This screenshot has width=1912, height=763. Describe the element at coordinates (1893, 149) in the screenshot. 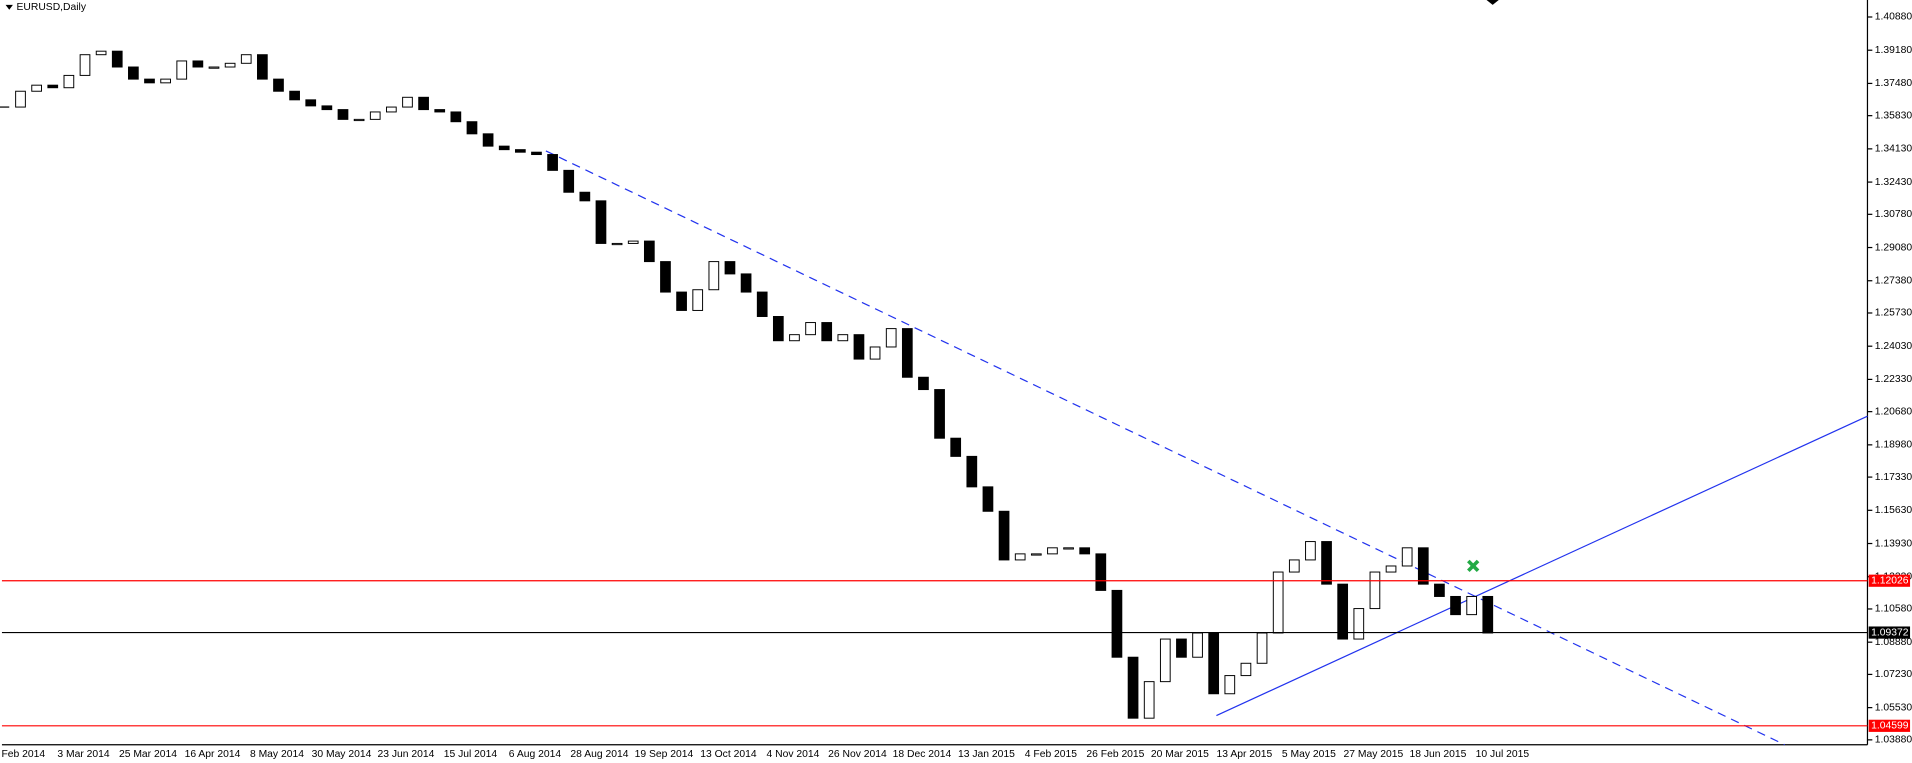

I see `y-tick-label: 1.34130` at that location.